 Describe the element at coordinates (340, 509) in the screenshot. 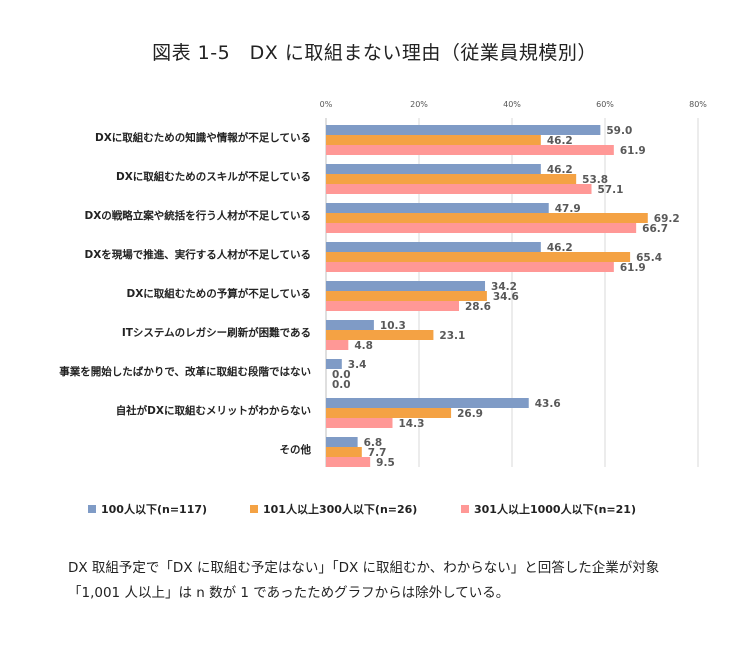

I see `legend-label: 101人以上300人以下(n=26)` at that location.